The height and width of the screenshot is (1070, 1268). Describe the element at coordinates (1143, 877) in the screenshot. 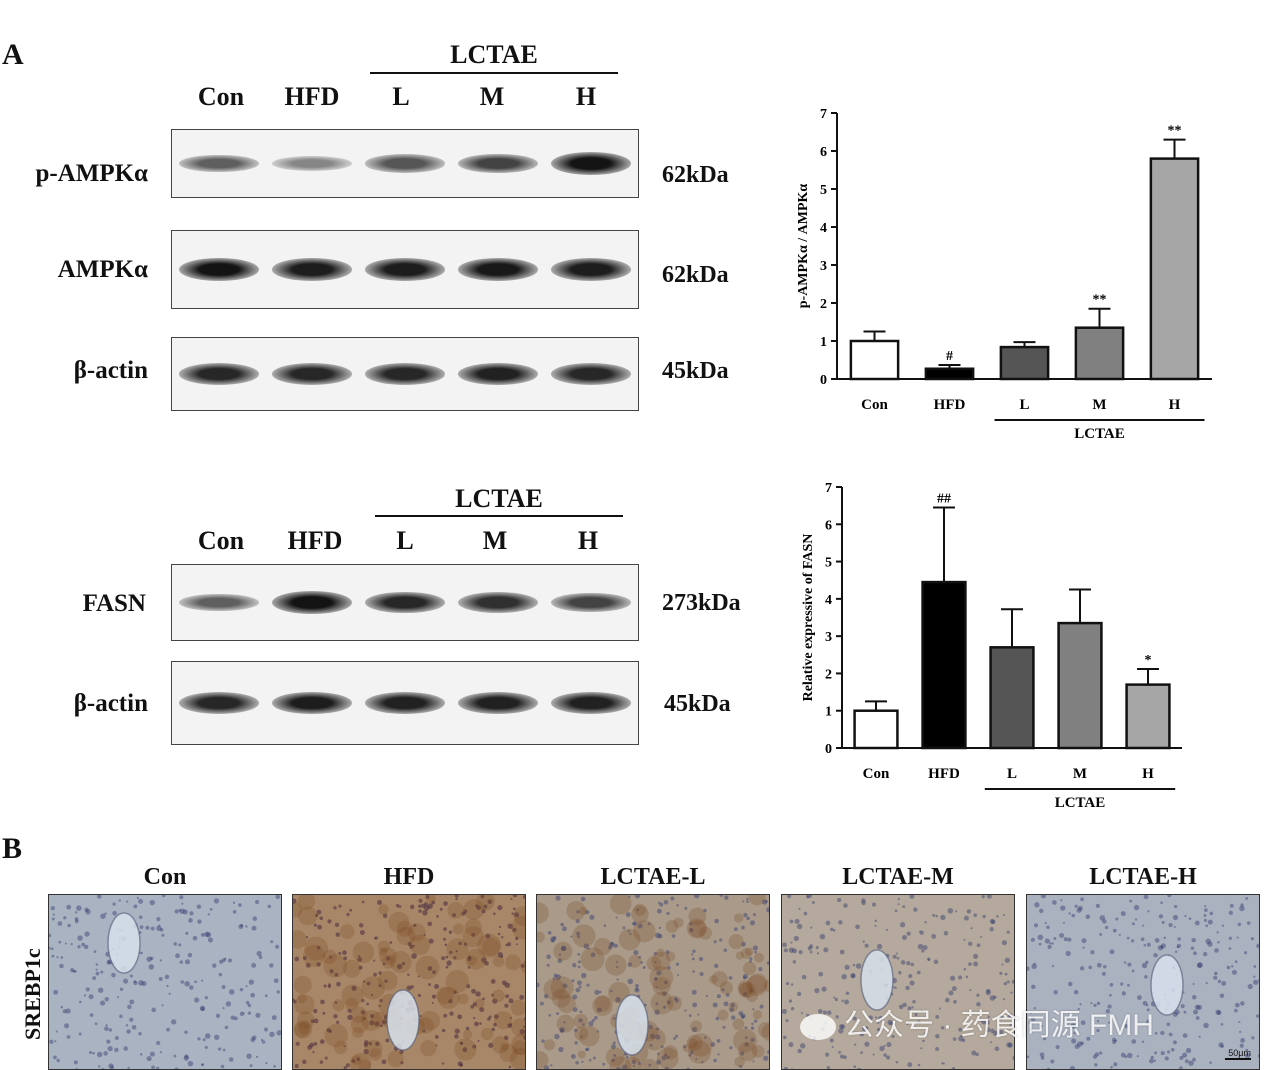

I see `ihc-title-lctae-h: LCTAE-H` at that location.